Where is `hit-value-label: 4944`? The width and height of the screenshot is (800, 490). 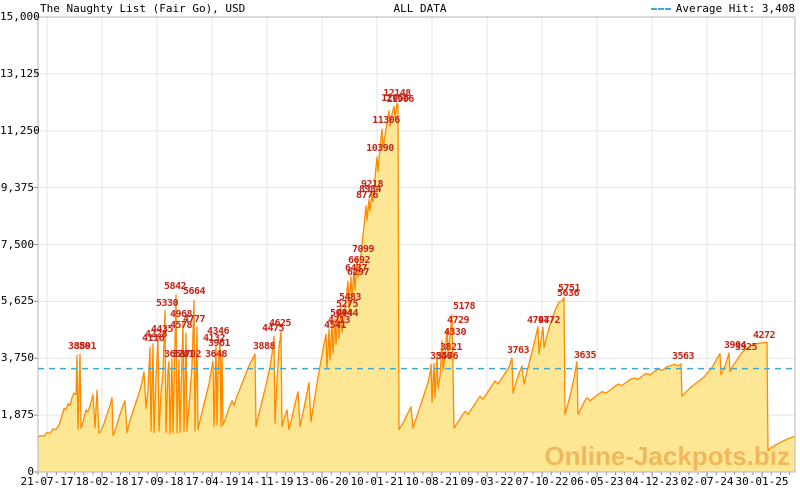
hit-value-label: 4944 is located at coordinates (347, 313).